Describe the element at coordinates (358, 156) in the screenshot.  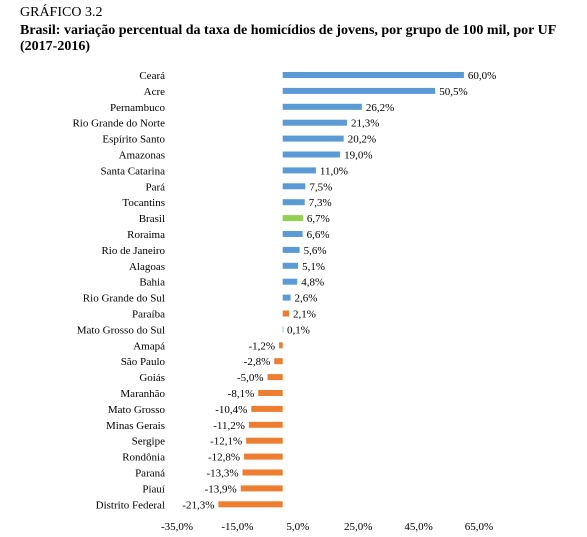
I see `value-label: 19,0%` at that location.